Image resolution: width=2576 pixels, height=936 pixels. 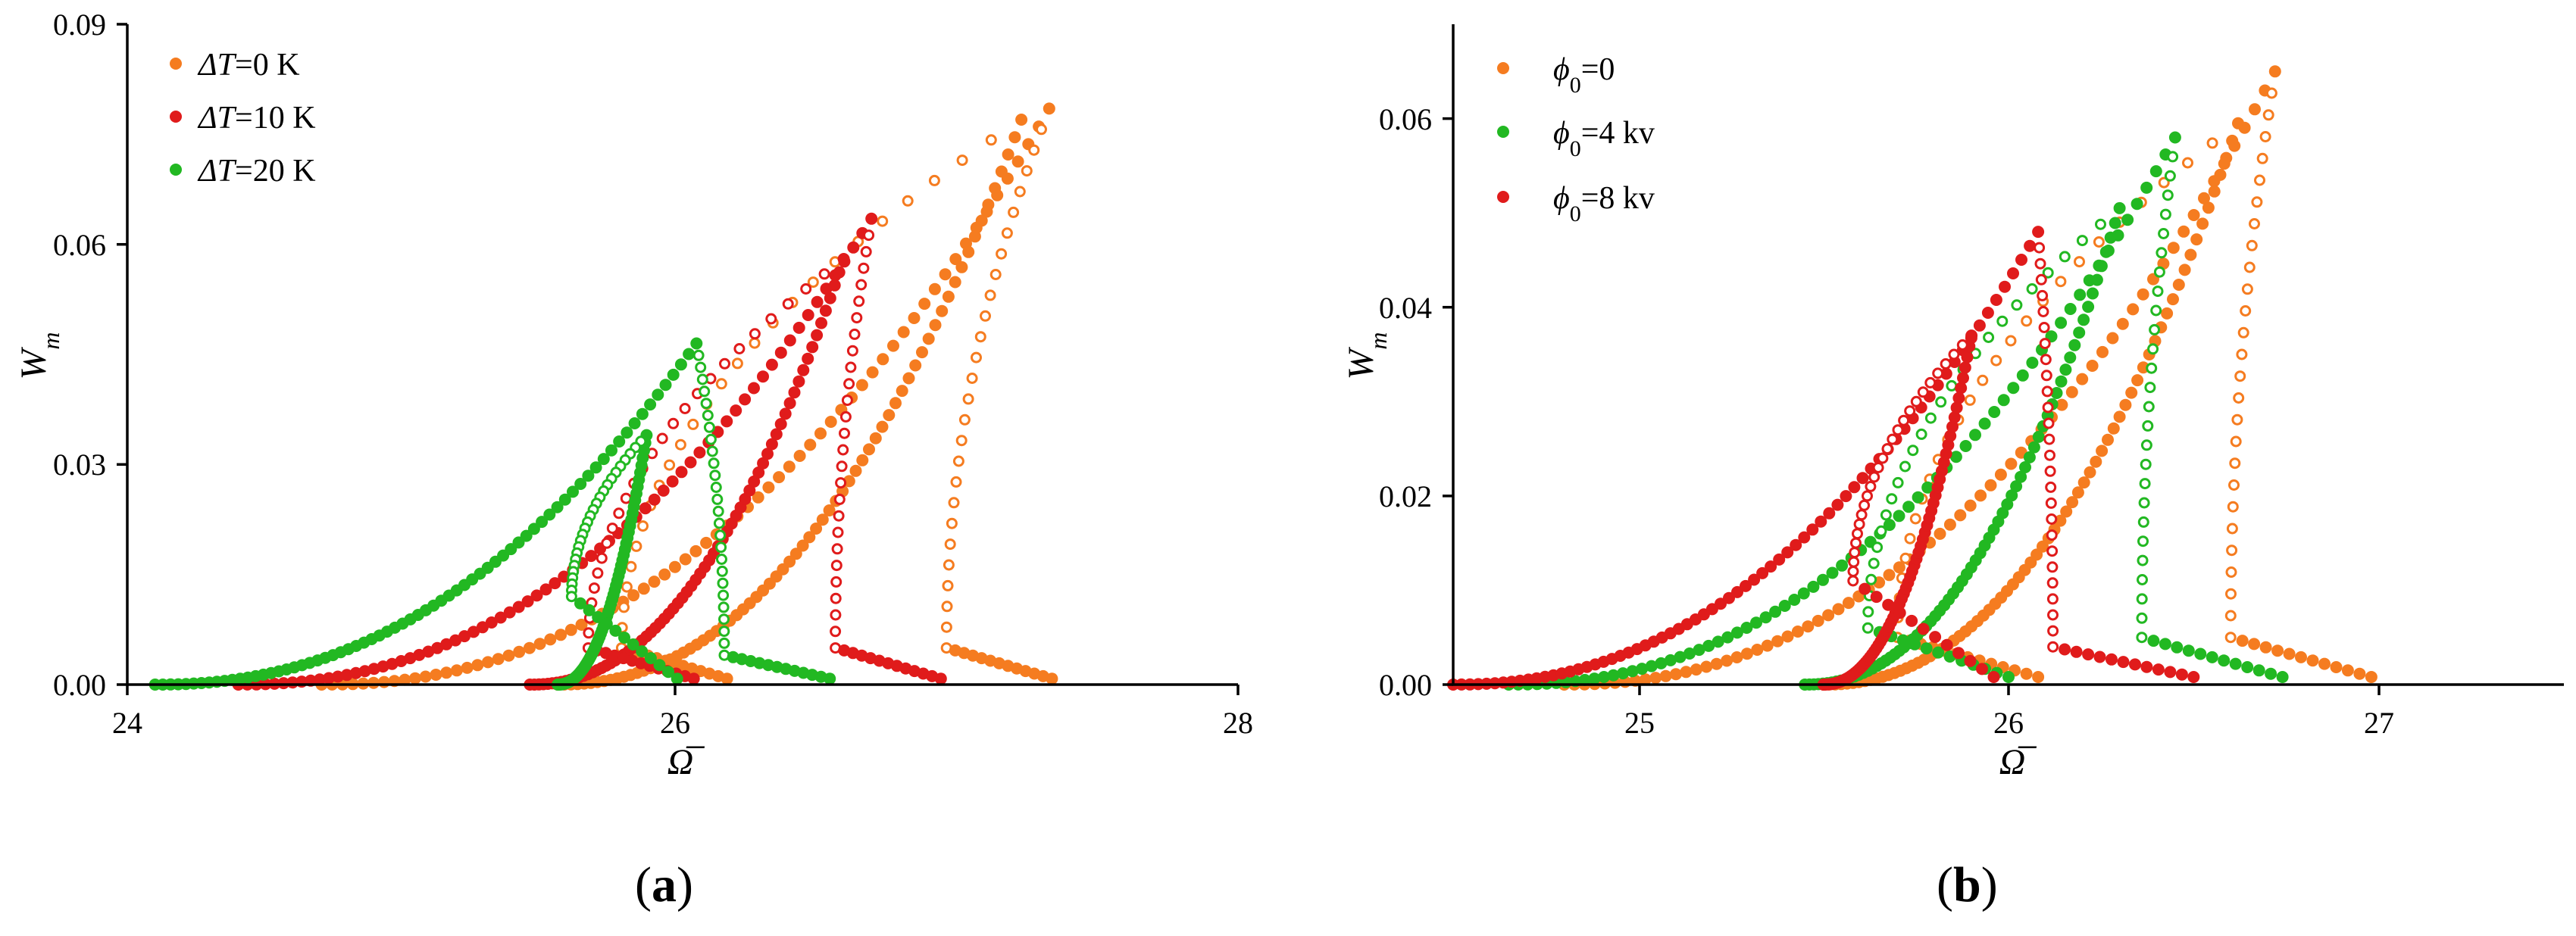 I want to click on legend-marker, so click(x=1503, y=68).